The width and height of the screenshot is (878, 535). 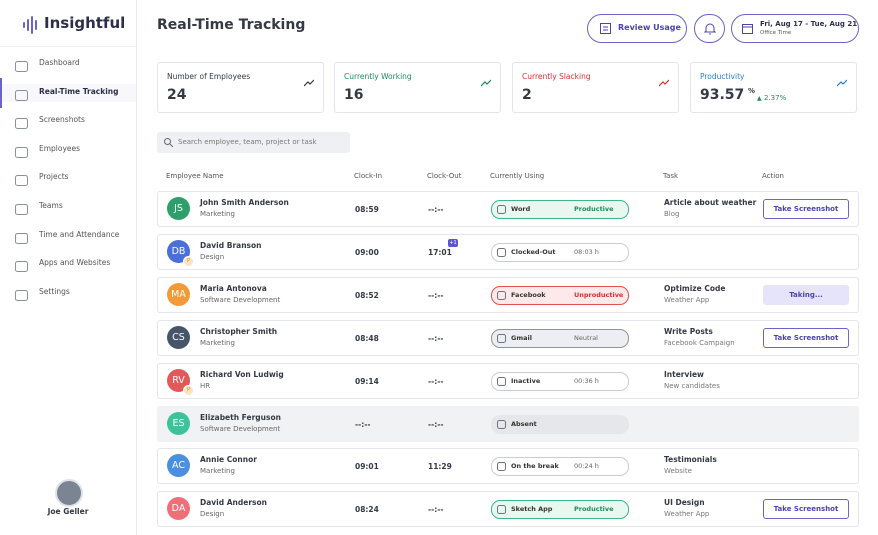 I want to click on column-header: Clock-Out, so click(x=444, y=176).